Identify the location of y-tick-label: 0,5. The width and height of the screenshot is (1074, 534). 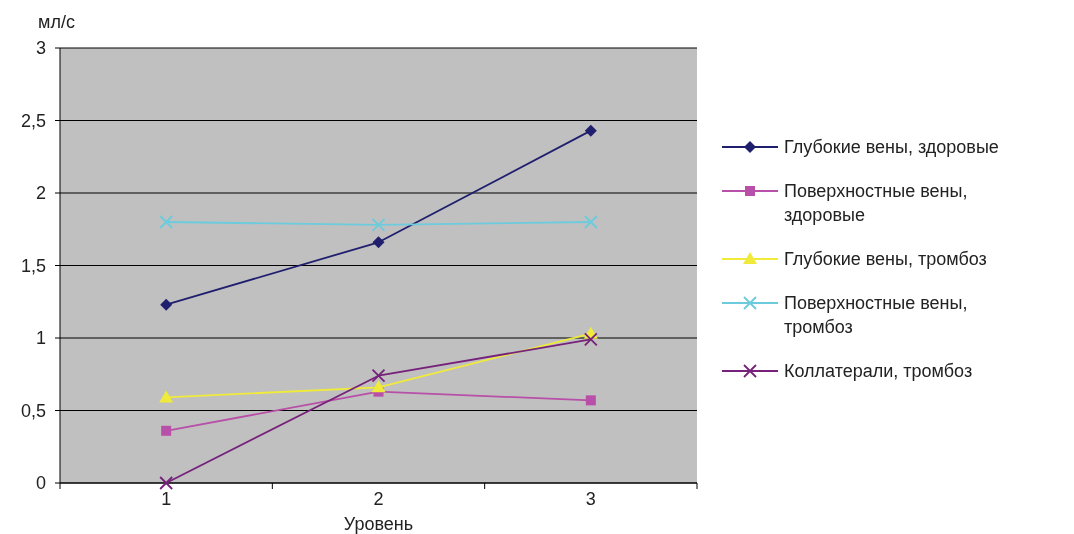
(33, 410).